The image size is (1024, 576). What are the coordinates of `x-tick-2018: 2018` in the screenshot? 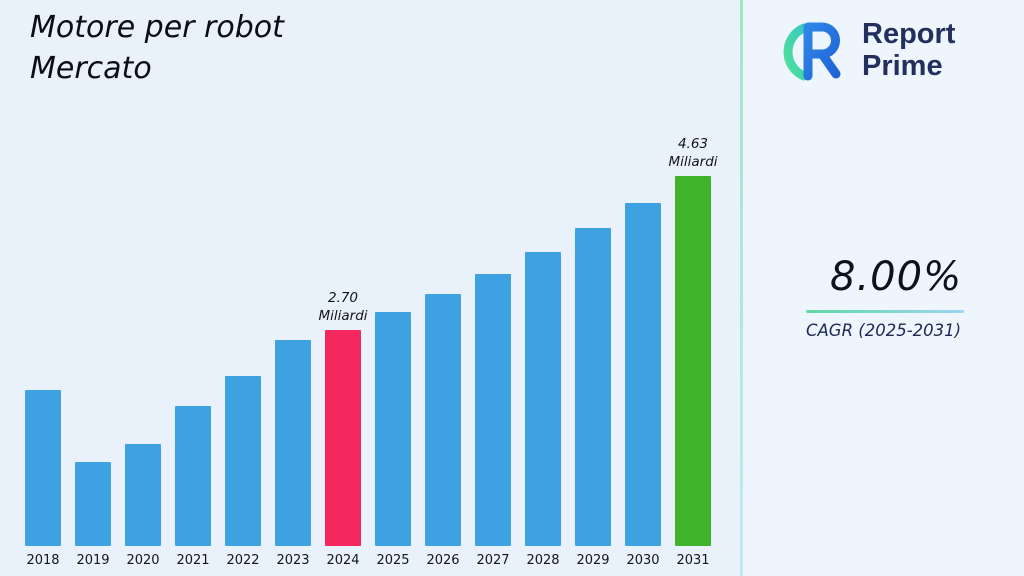 It's located at (43, 560).